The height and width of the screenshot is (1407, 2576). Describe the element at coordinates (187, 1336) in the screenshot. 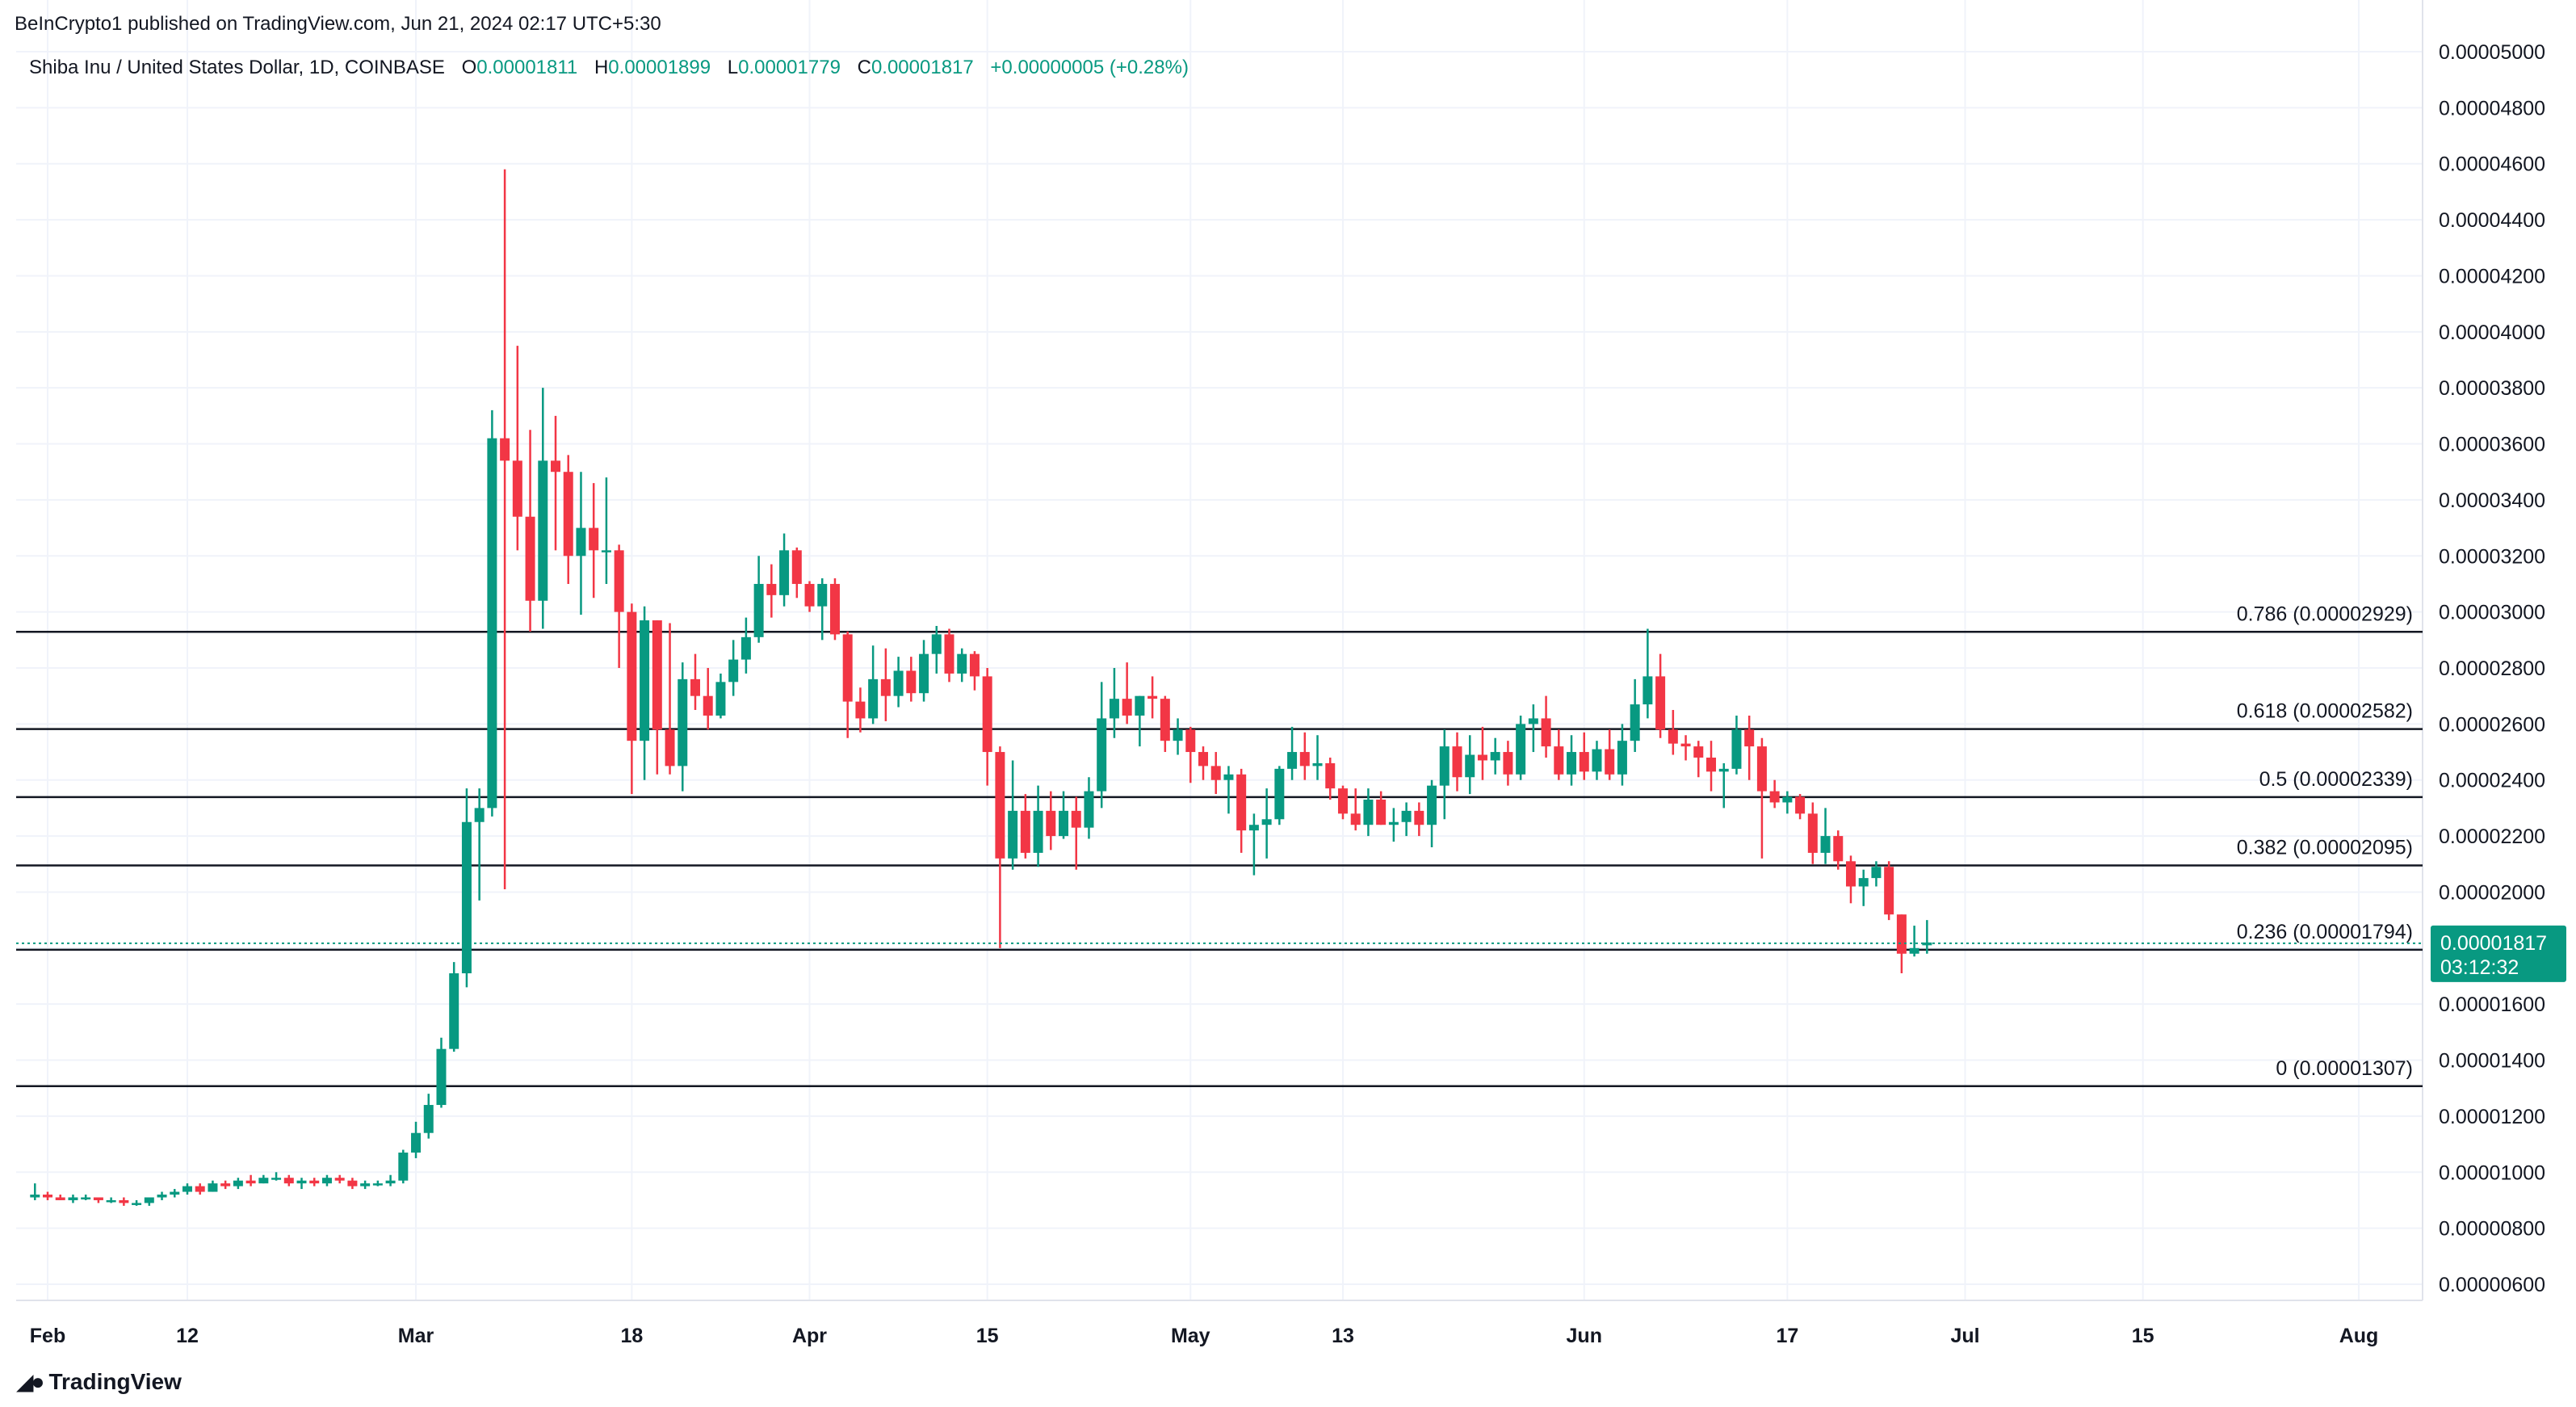

I see `time-tick-label: 12` at that location.